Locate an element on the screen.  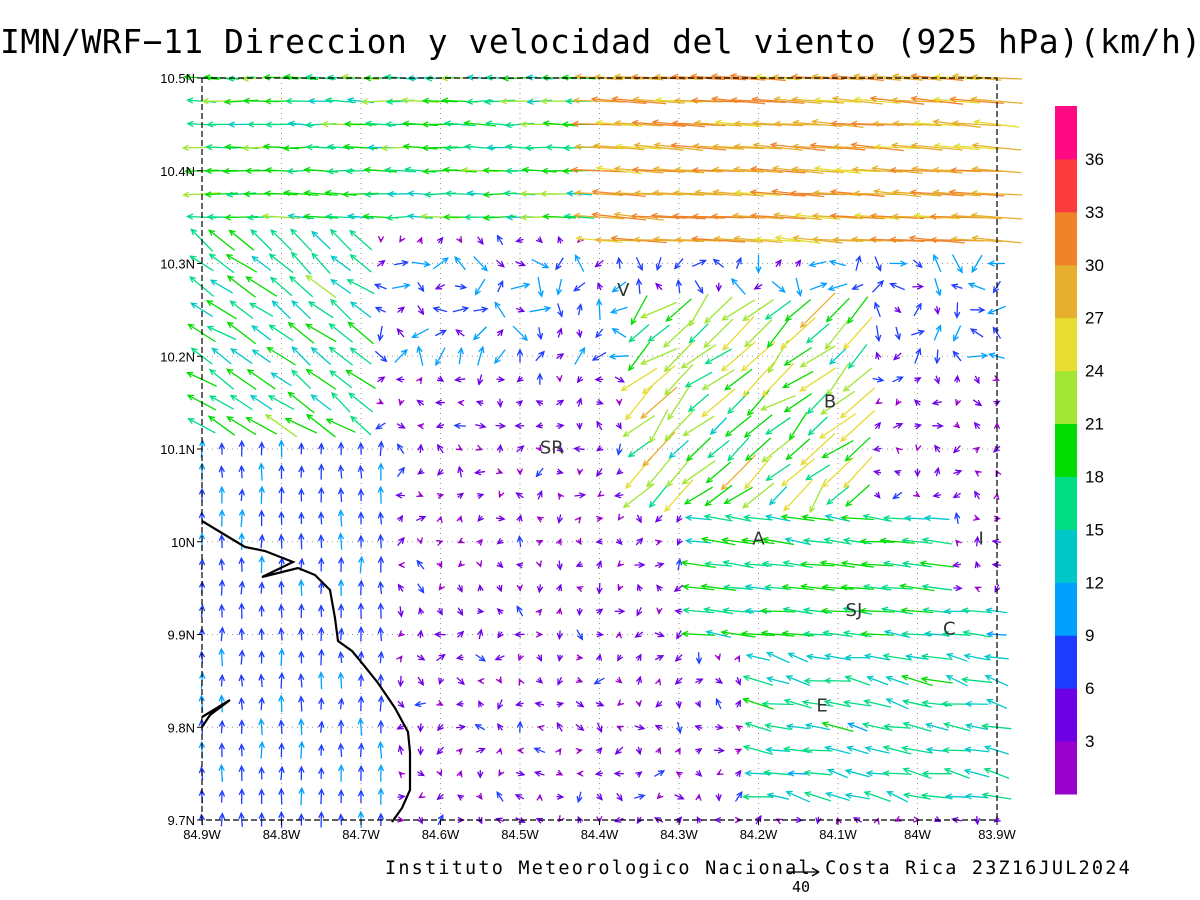
colorbar-label: 33 is located at coordinates (1094, 212).